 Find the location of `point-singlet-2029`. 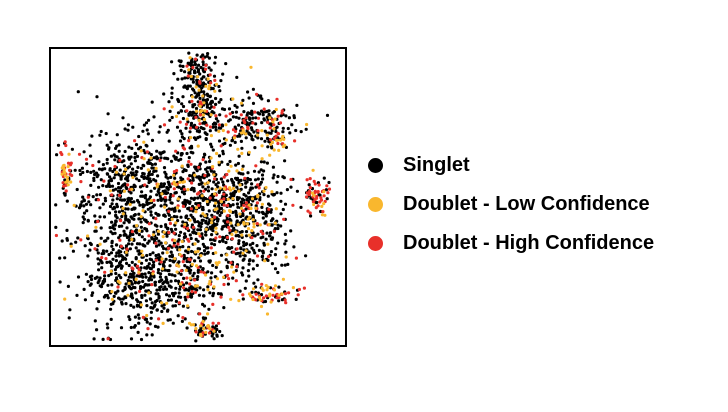

point-singlet-2029 is located at coordinates (116, 261).